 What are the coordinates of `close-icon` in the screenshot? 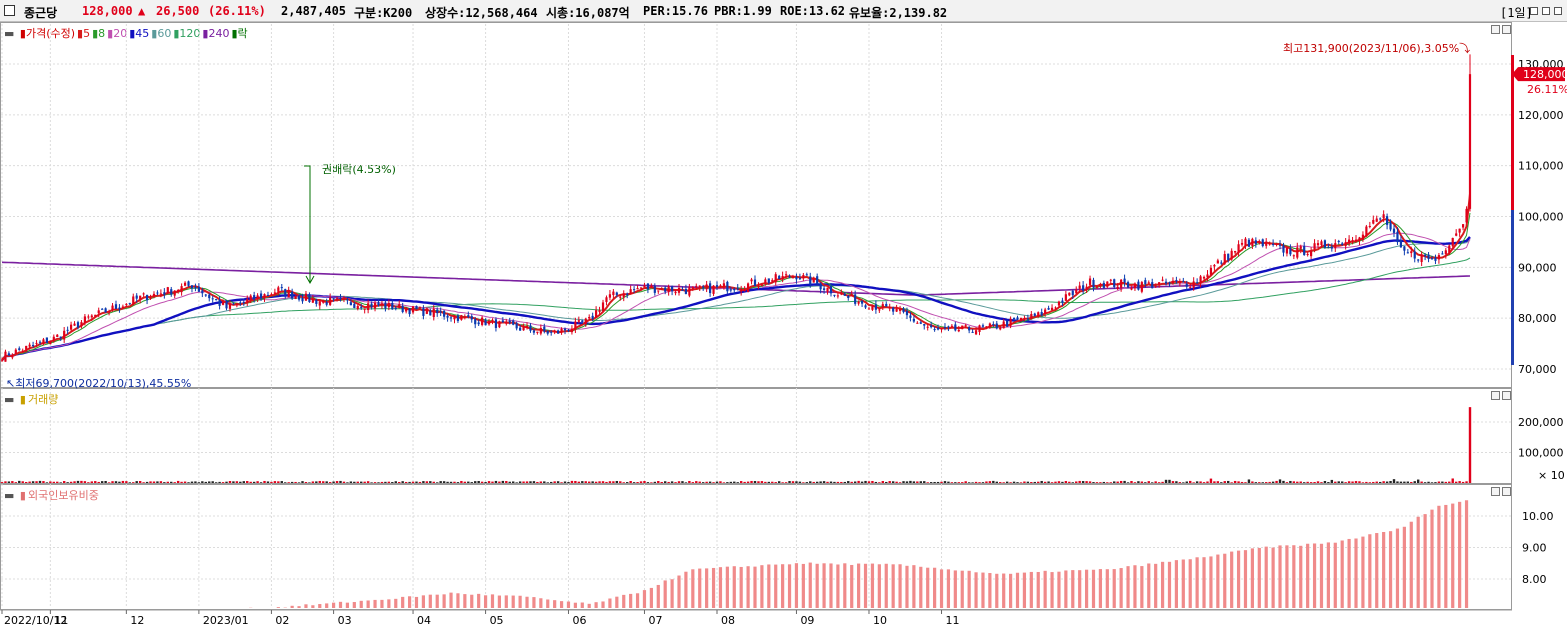 It's located at (1558, 11).